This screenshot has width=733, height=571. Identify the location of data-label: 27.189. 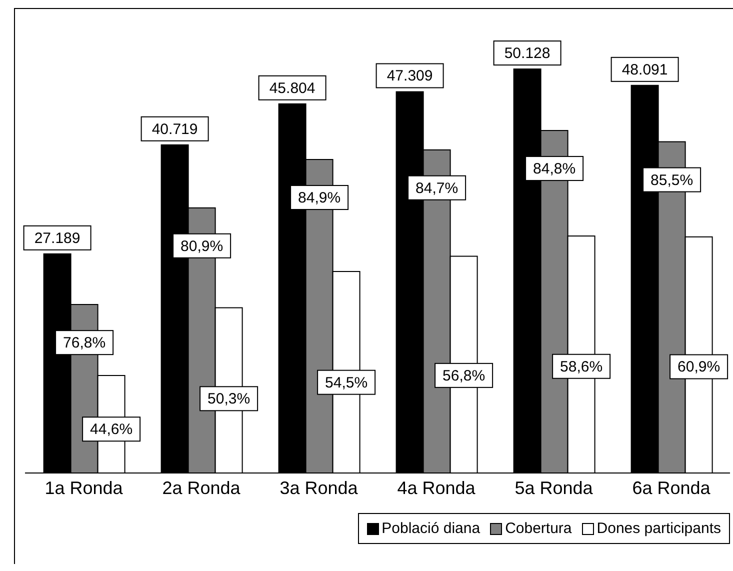
(57, 238).